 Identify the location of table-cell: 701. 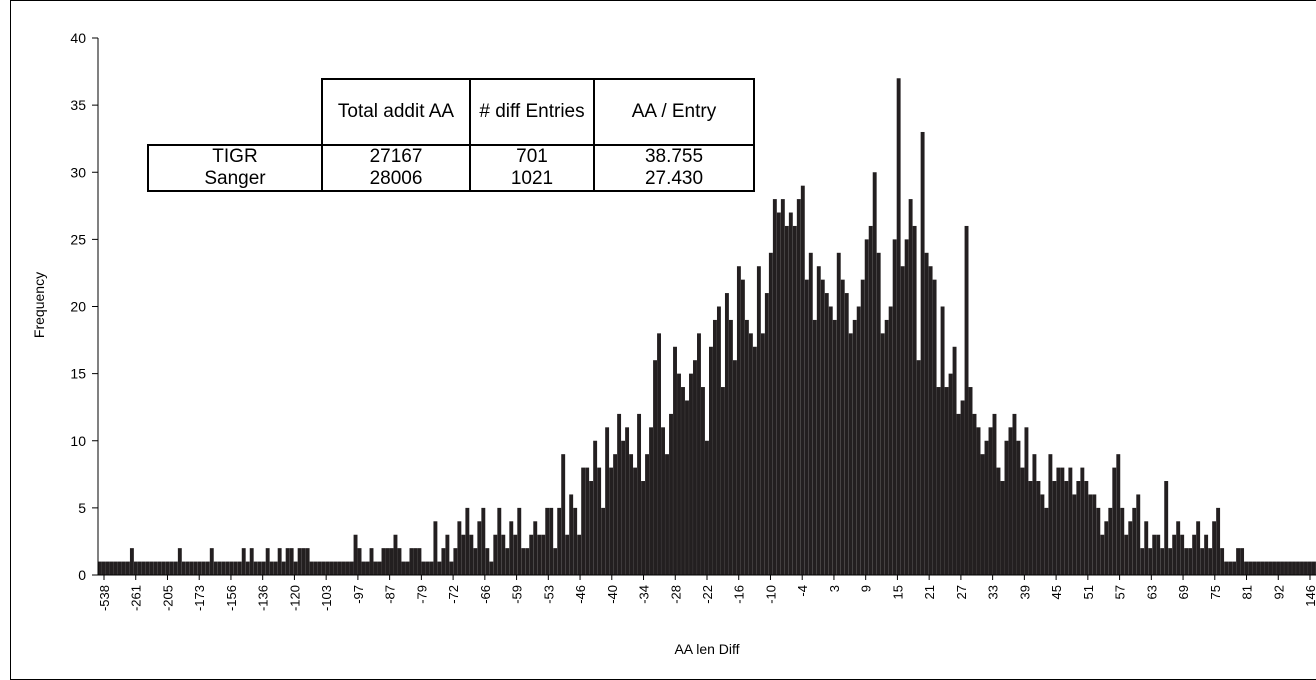
(532, 156).